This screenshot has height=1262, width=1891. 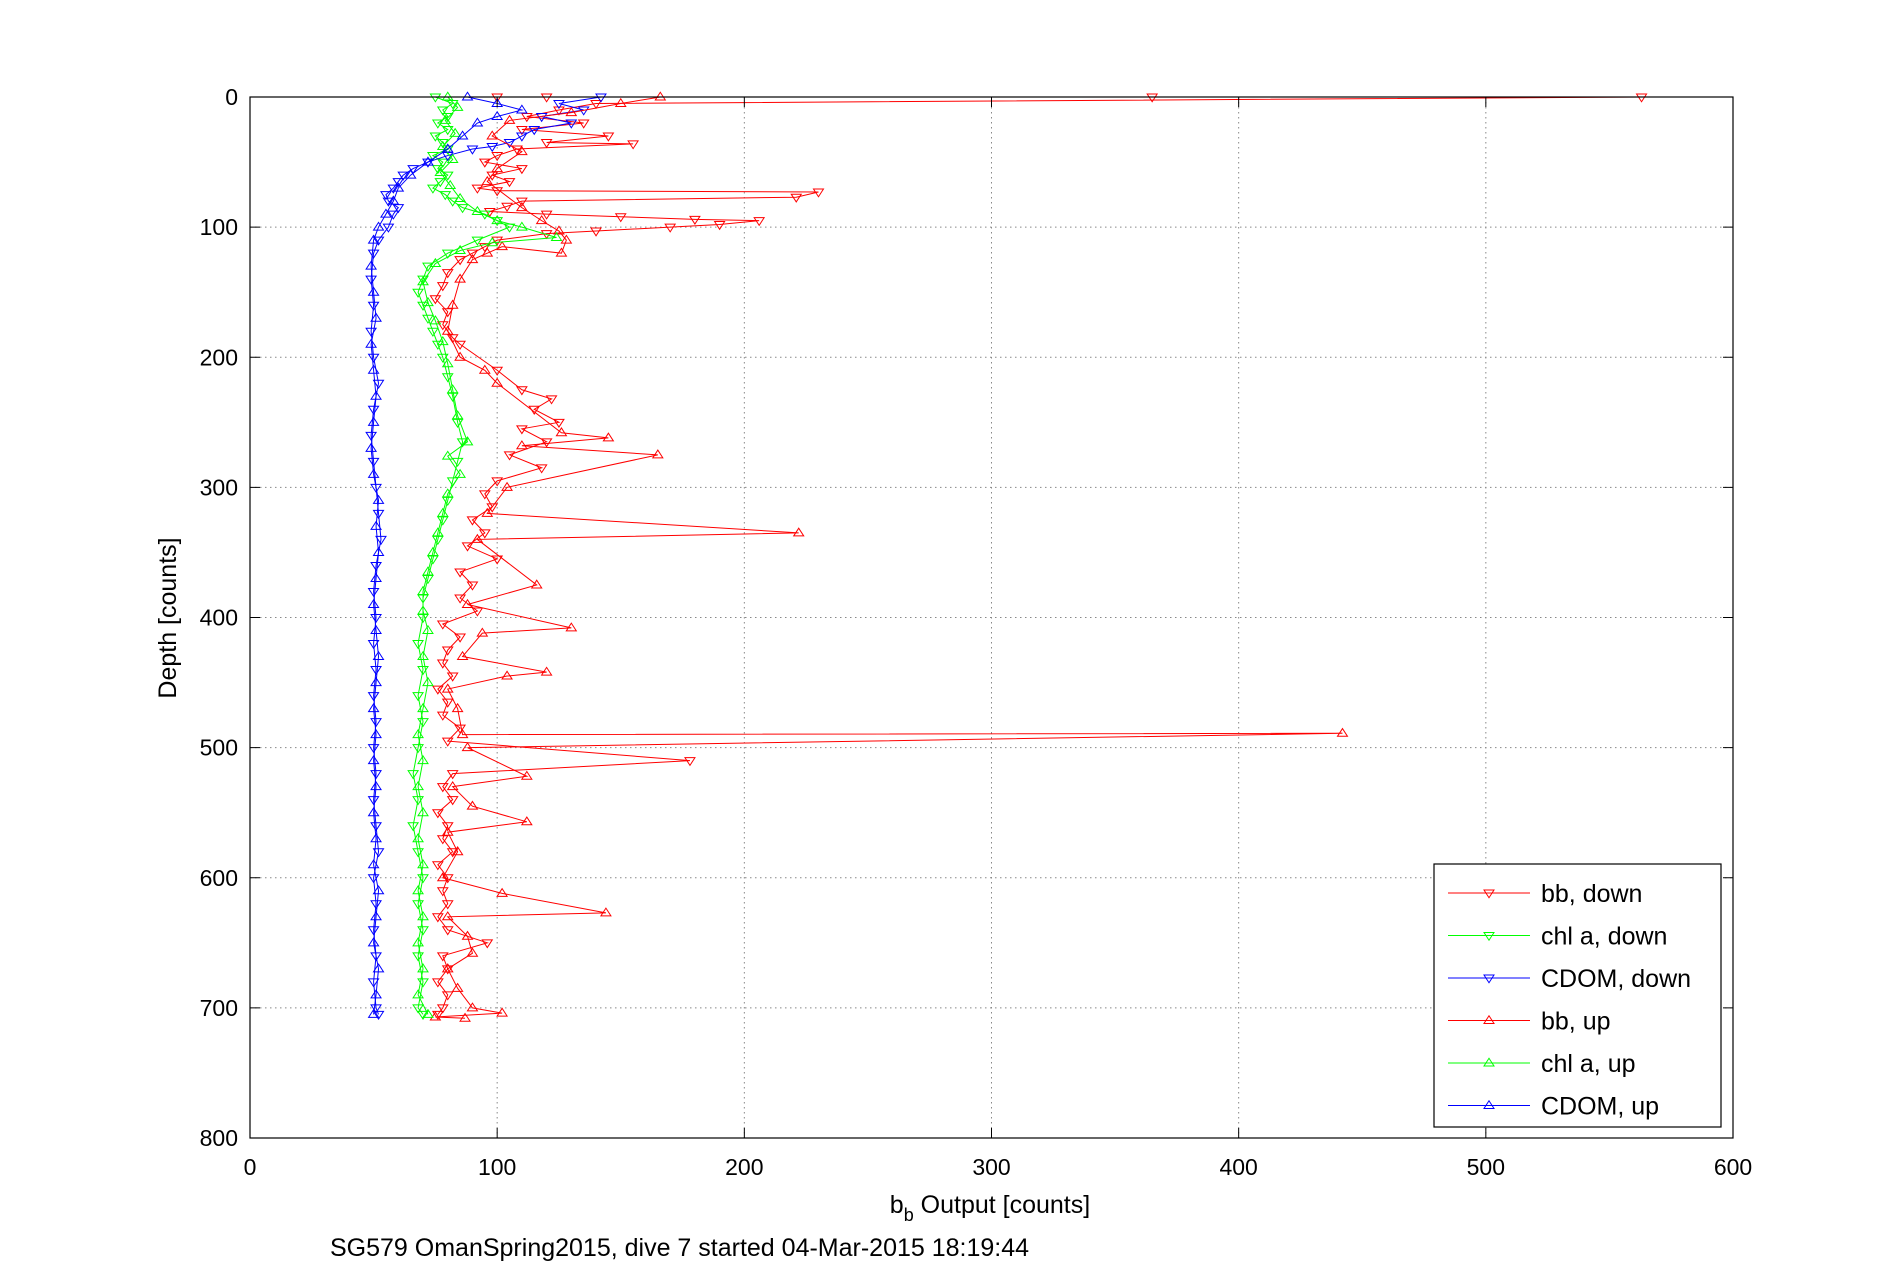 What do you see at coordinates (1600, 1107) in the screenshot?
I see `legend-label: CDOM, up` at bounding box center [1600, 1107].